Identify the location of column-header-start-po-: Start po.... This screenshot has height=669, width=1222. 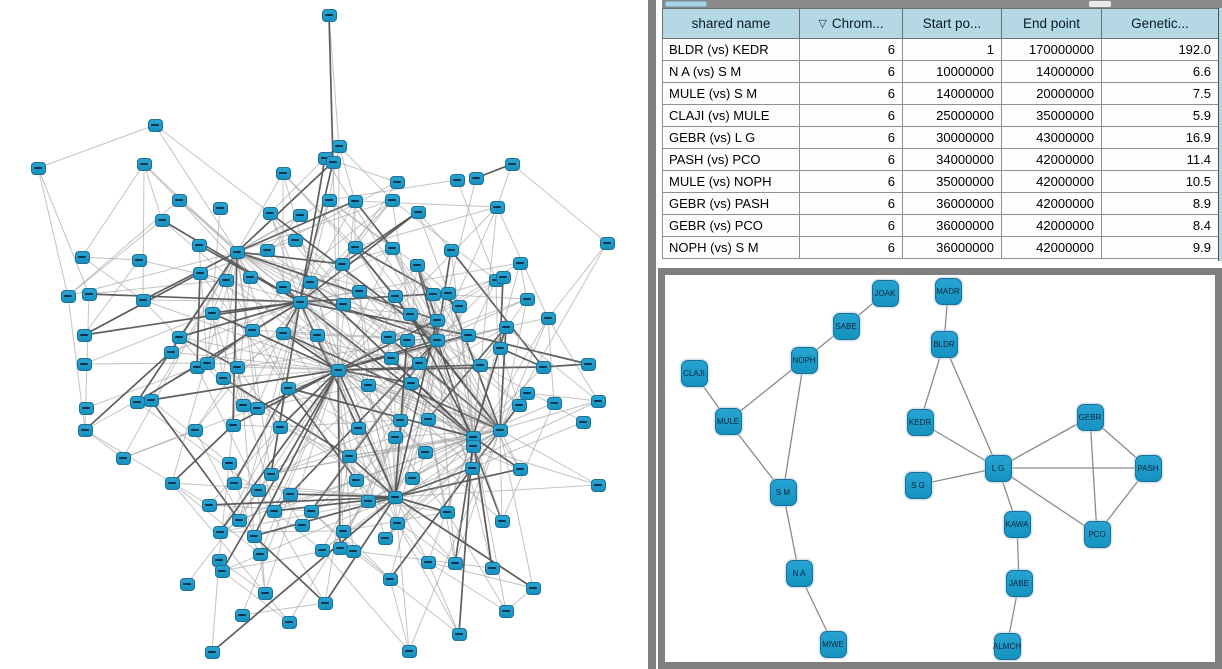
(952, 23).